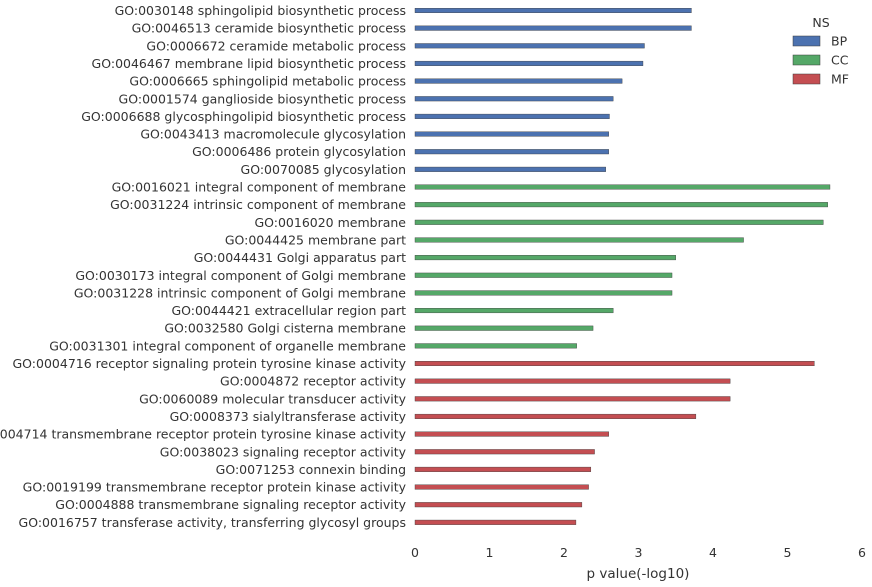 This screenshot has height=587, width=872. Describe the element at coordinates (840, 60) in the screenshot. I see `legend-label-cc: CC` at that location.